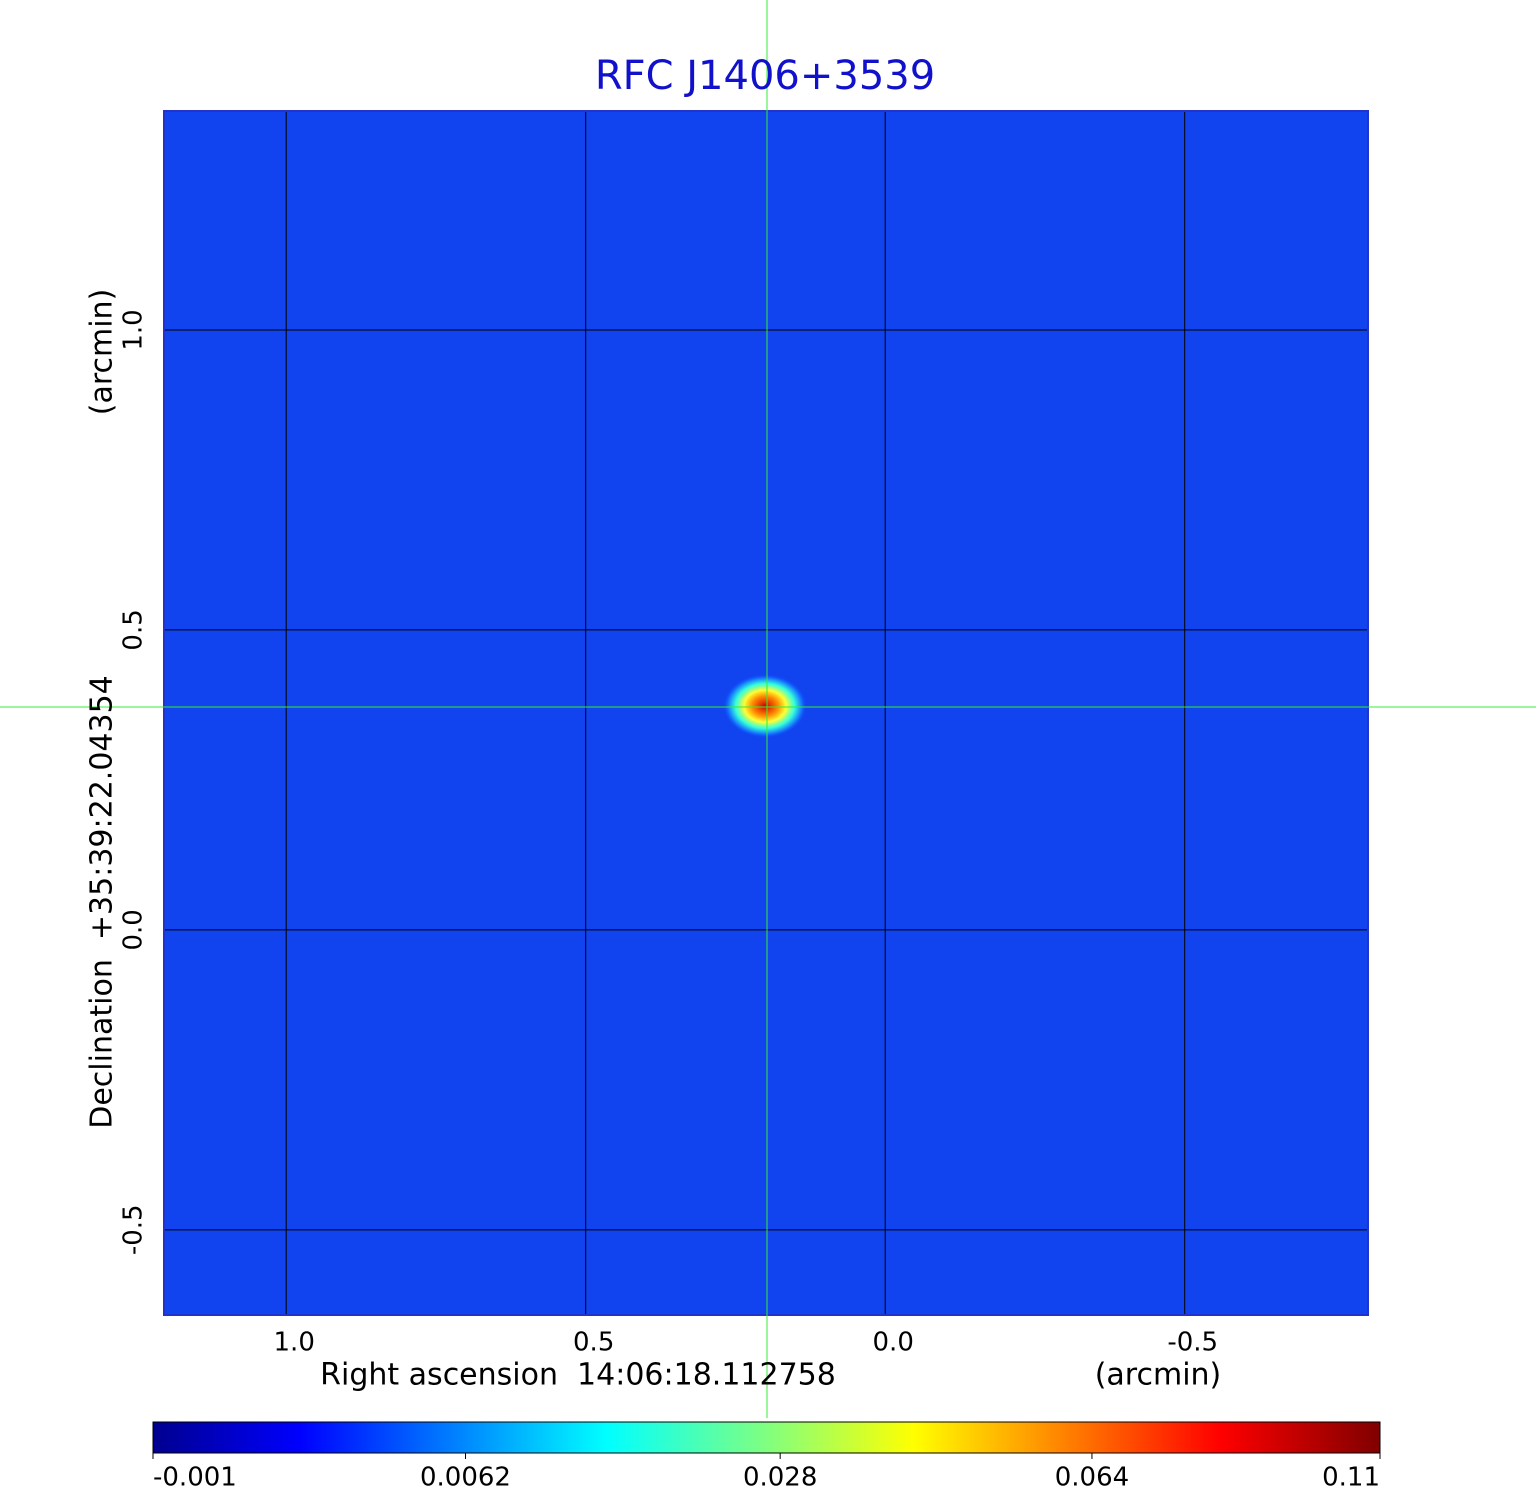  What do you see at coordinates (765, 76) in the screenshot?
I see `chart-title: RFC J1406+3539` at bounding box center [765, 76].